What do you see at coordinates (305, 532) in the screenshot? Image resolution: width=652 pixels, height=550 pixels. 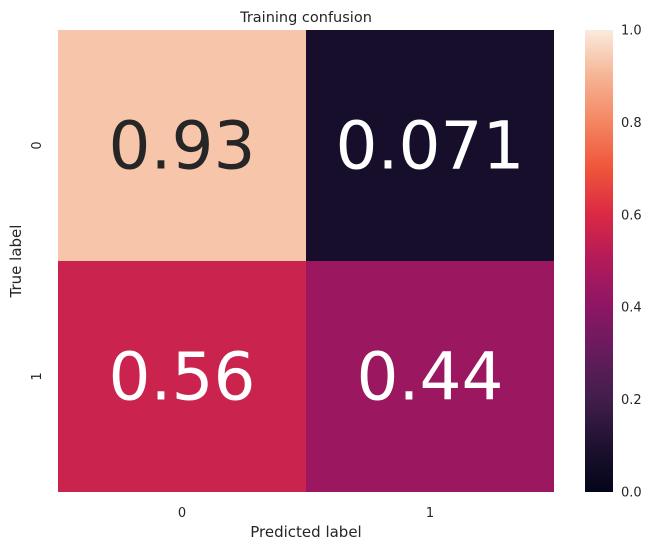 I see `x-axis-label: Predicted label` at bounding box center [305, 532].